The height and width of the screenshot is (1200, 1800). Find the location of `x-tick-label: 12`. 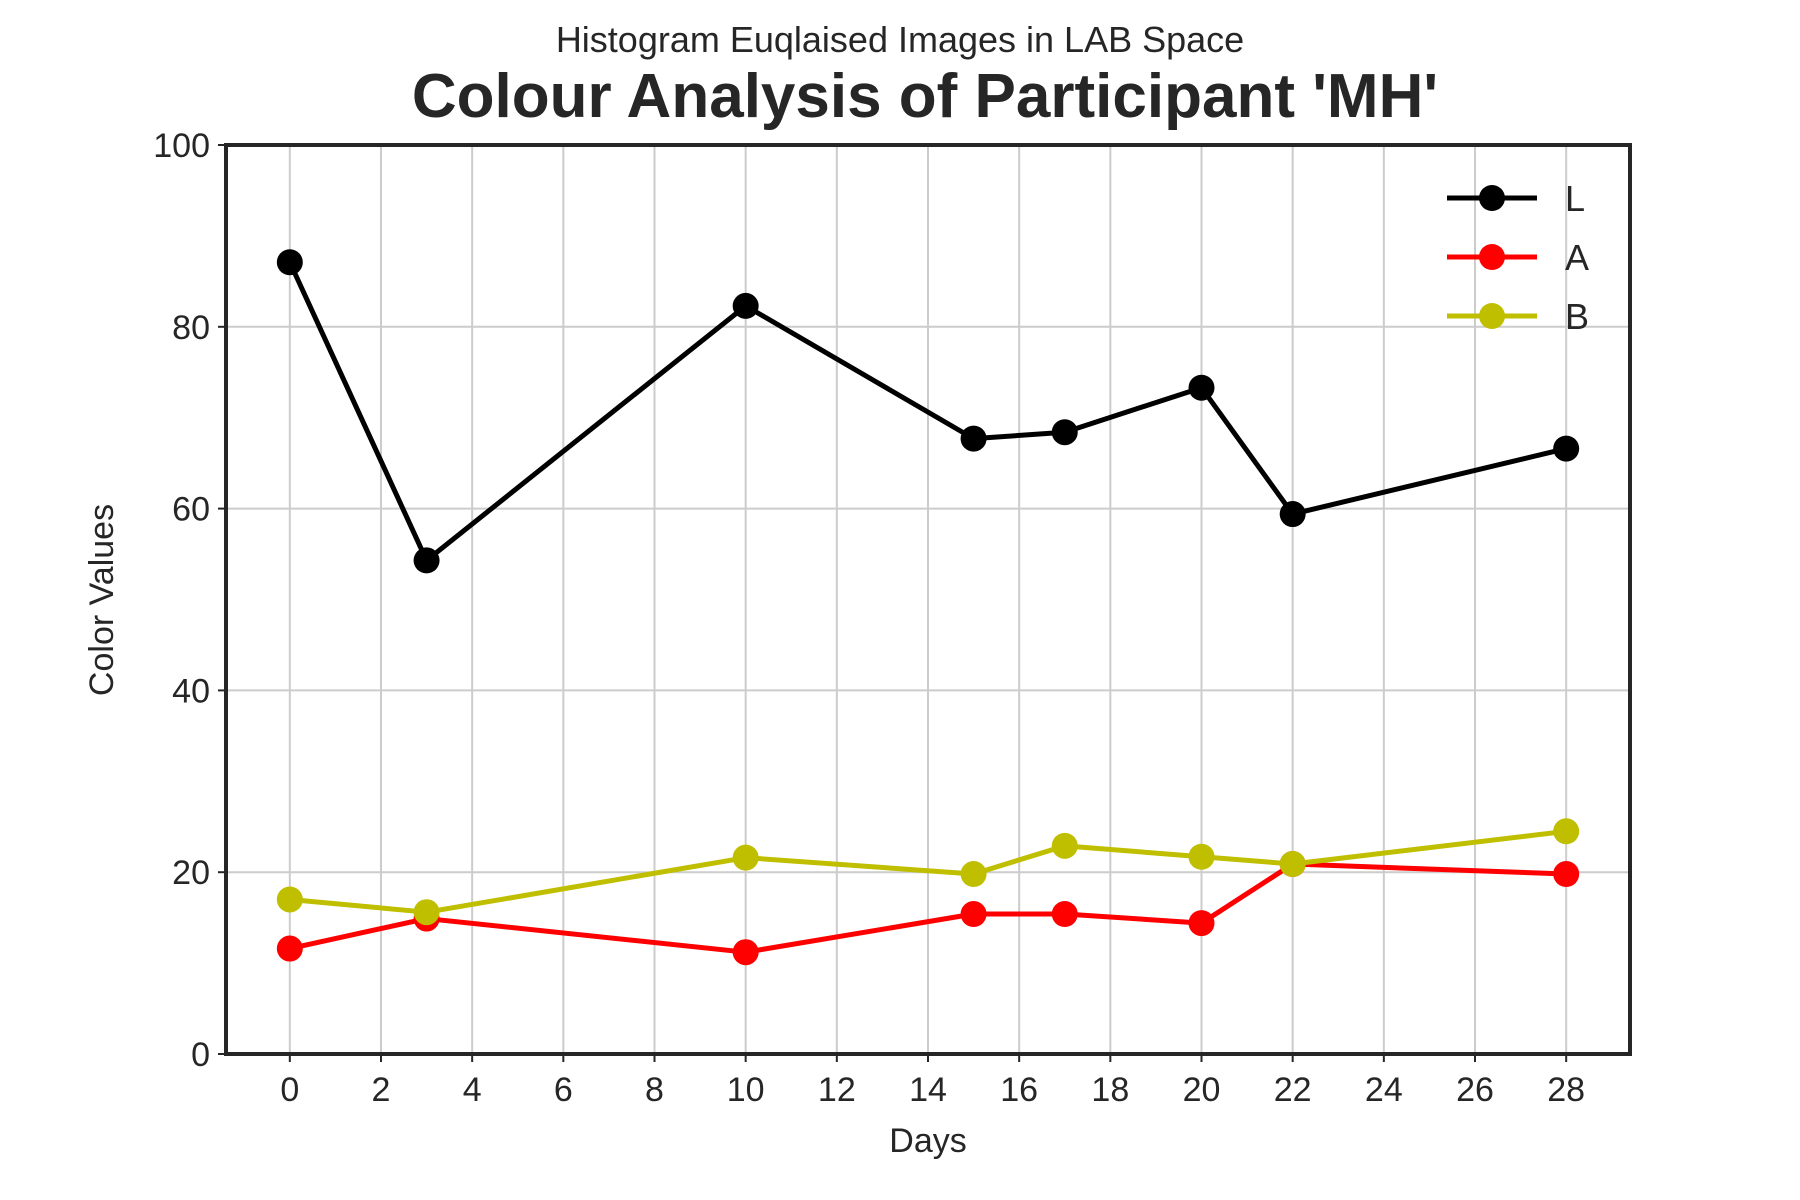

x-tick-label: 12 is located at coordinates (837, 1090).